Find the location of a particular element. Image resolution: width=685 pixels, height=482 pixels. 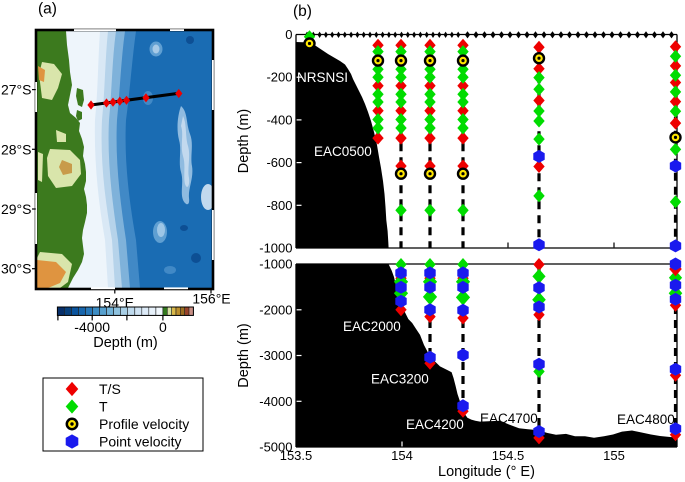

svg-text: 154°E is located at coordinates (115, 303).